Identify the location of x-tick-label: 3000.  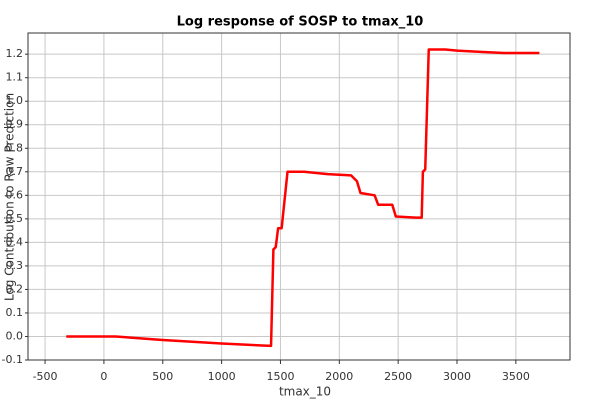
(457, 376).